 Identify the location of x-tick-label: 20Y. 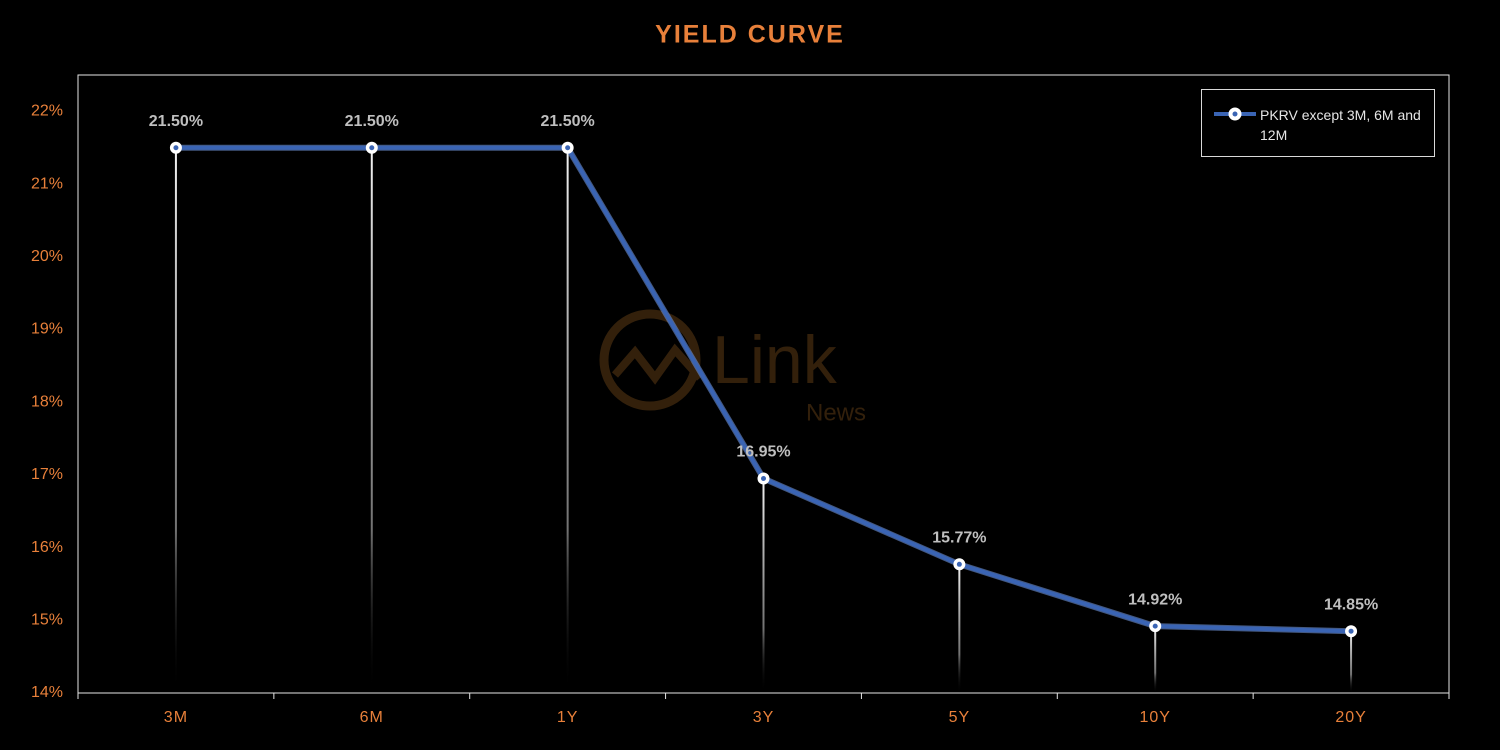
(1350, 717).